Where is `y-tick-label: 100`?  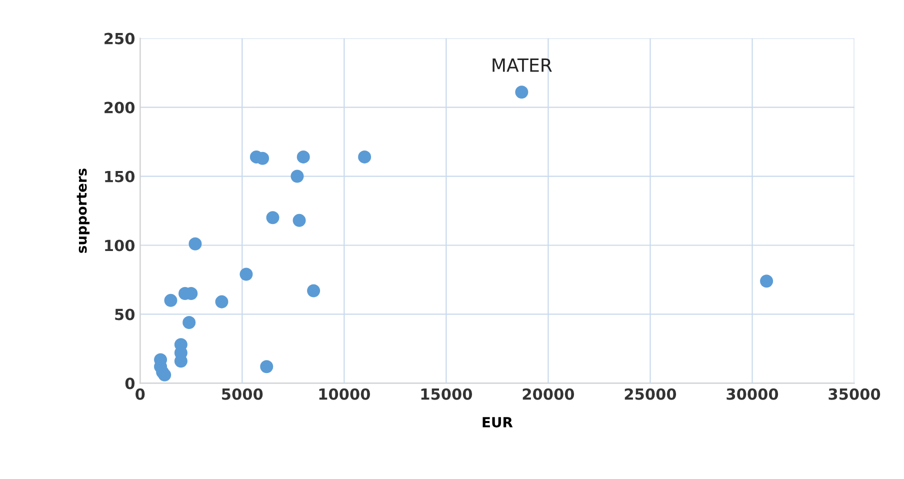
y-tick-label: 100 is located at coordinates (120, 246).